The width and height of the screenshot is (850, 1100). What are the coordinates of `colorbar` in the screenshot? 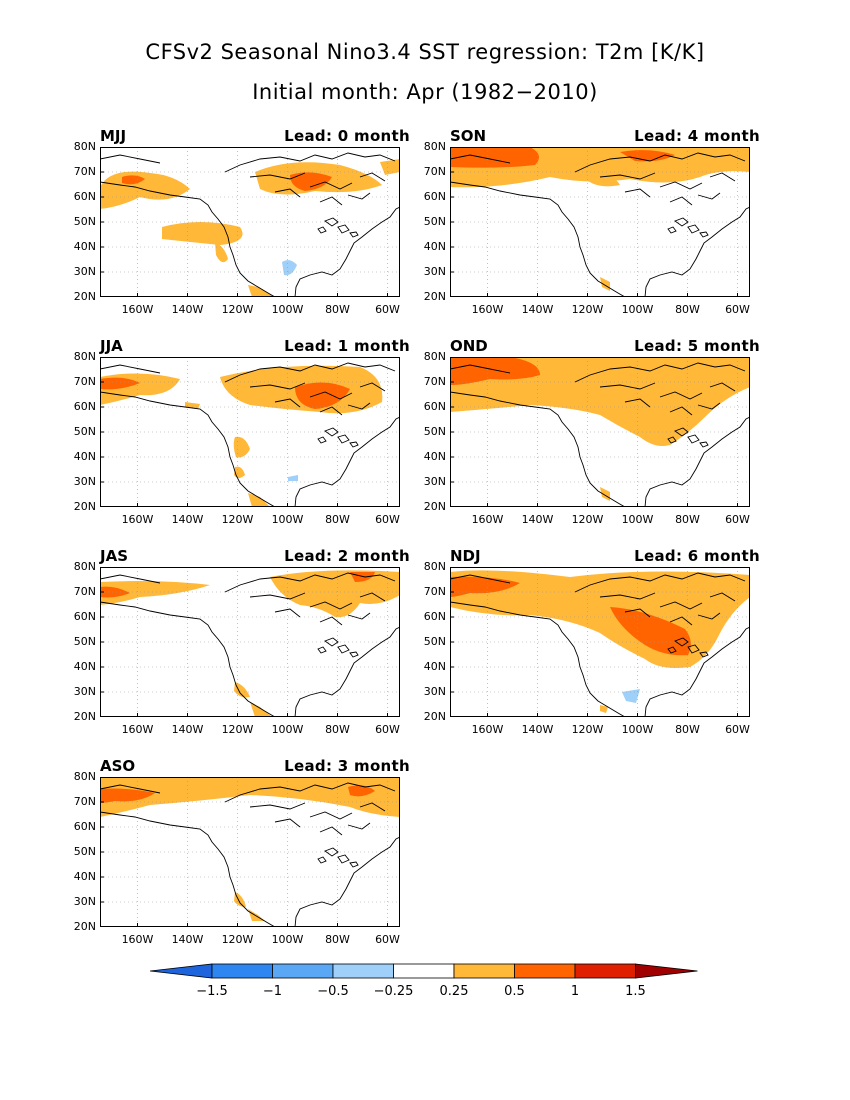 It's located at (424, 971).